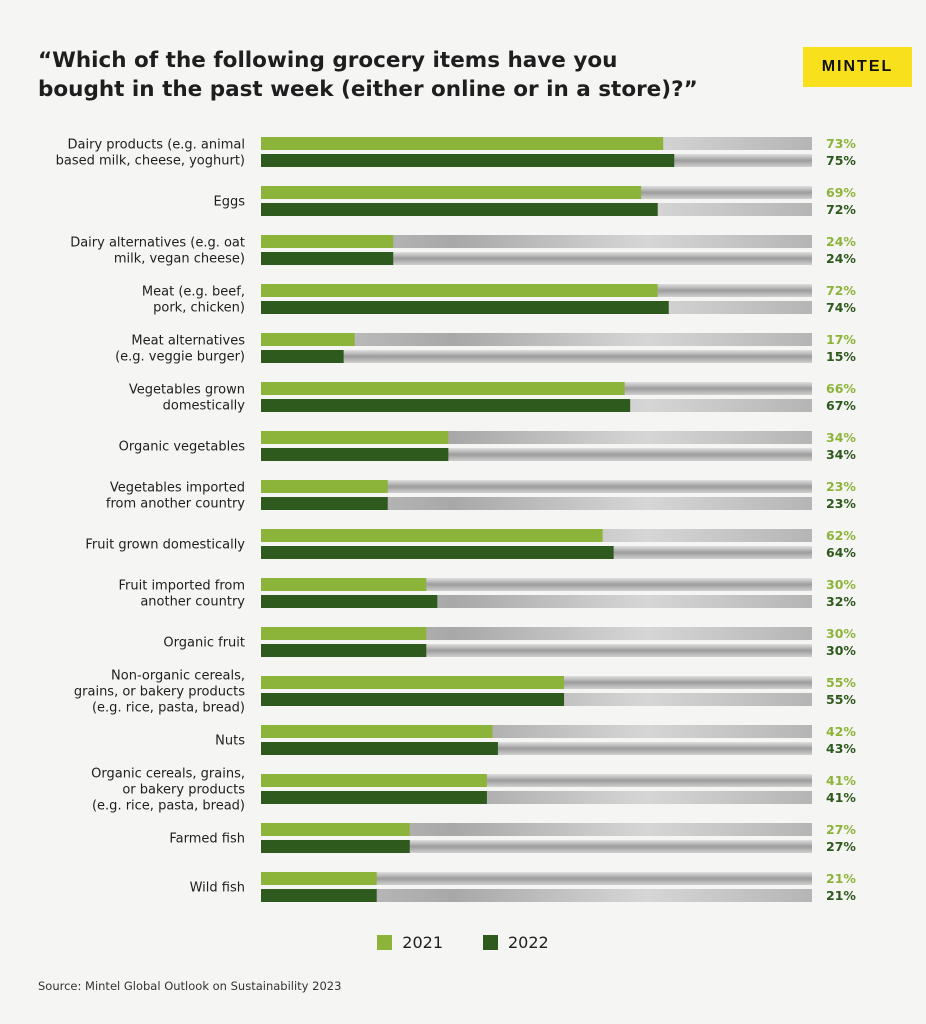 The width and height of the screenshot is (926, 1024). I want to click on value-label-2021-13: 41%, so click(841, 780).